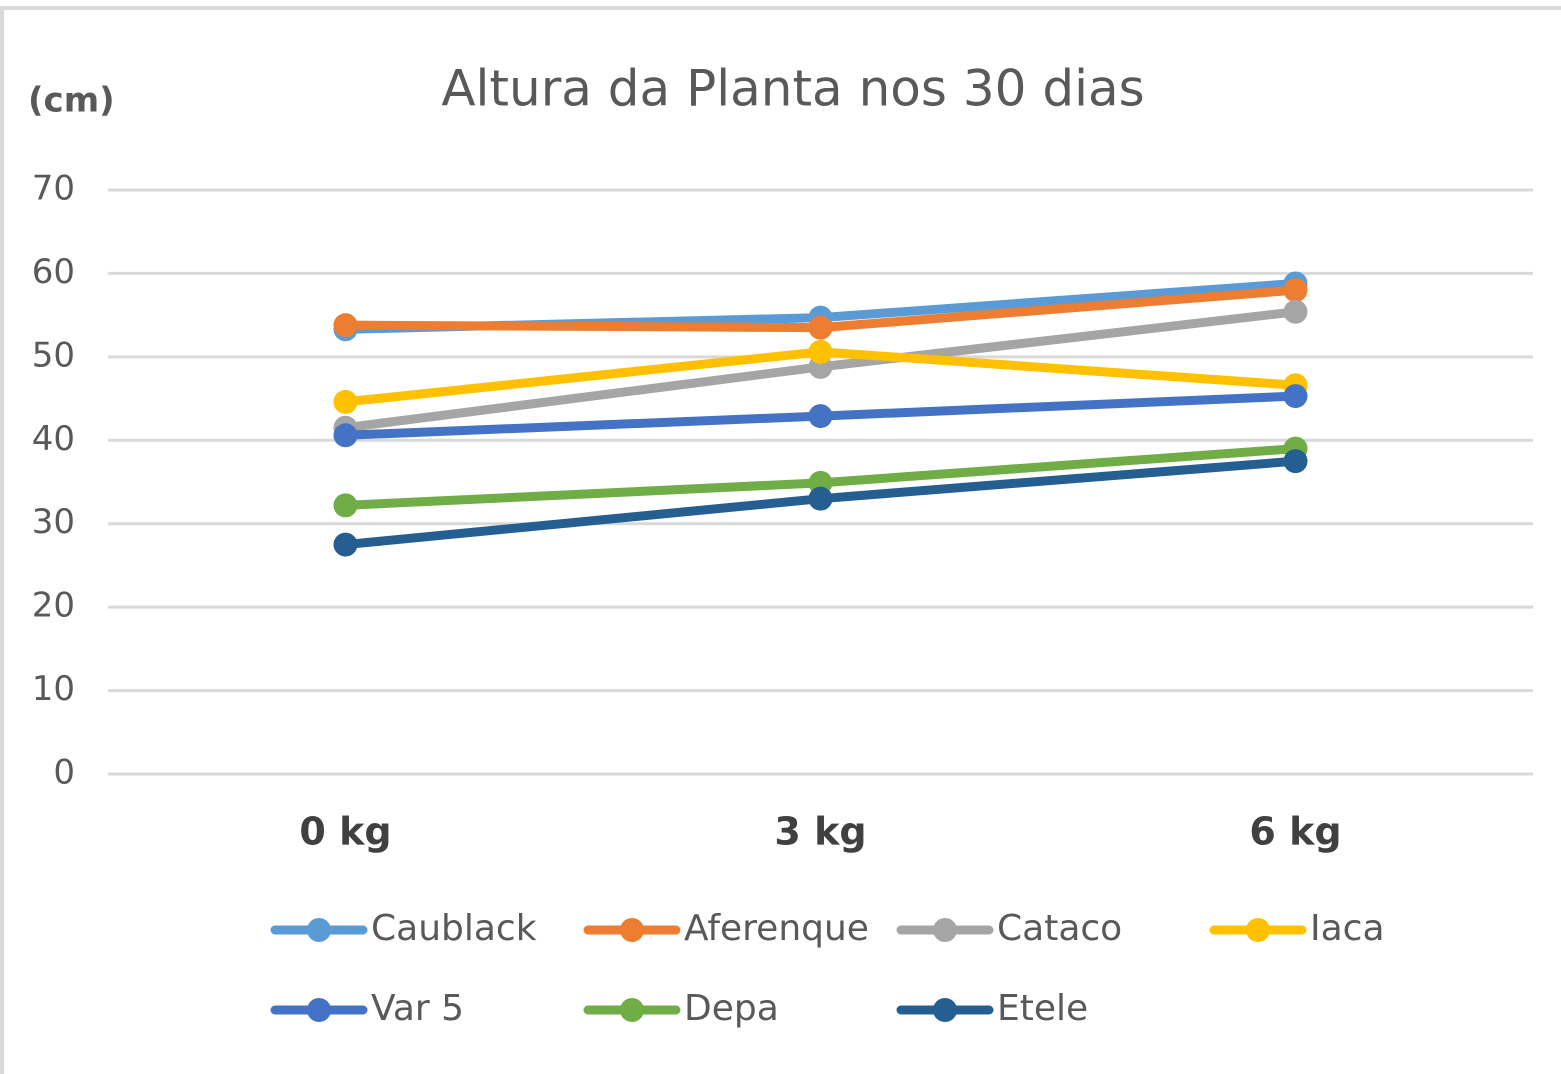 The height and width of the screenshot is (1074, 1561). I want to click on x-tick-label: 6 kg, so click(1295, 832).